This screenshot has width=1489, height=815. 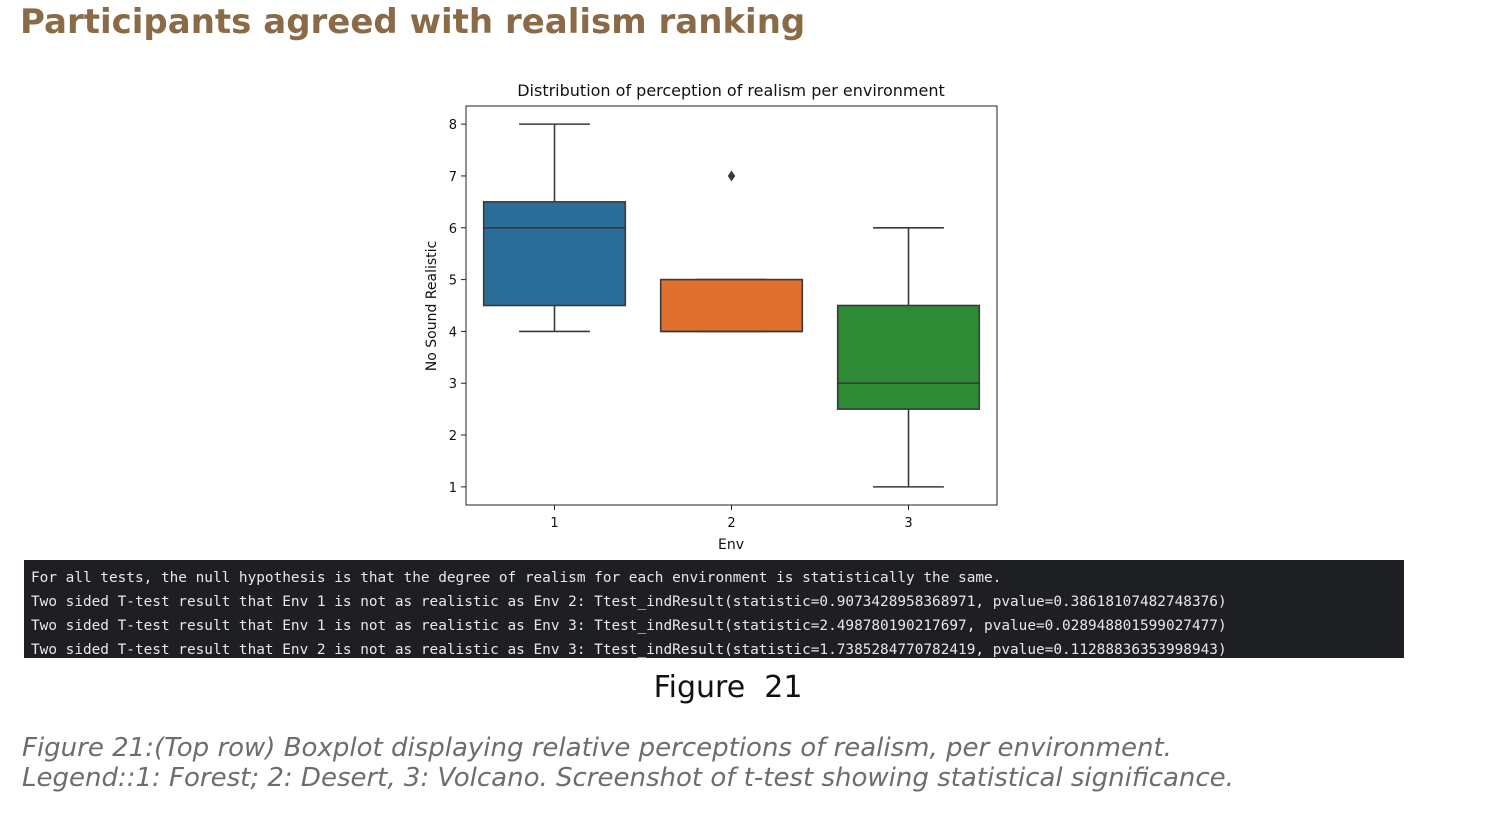 I want to click on x-tick-label: 3, so click(x=908, y=523).